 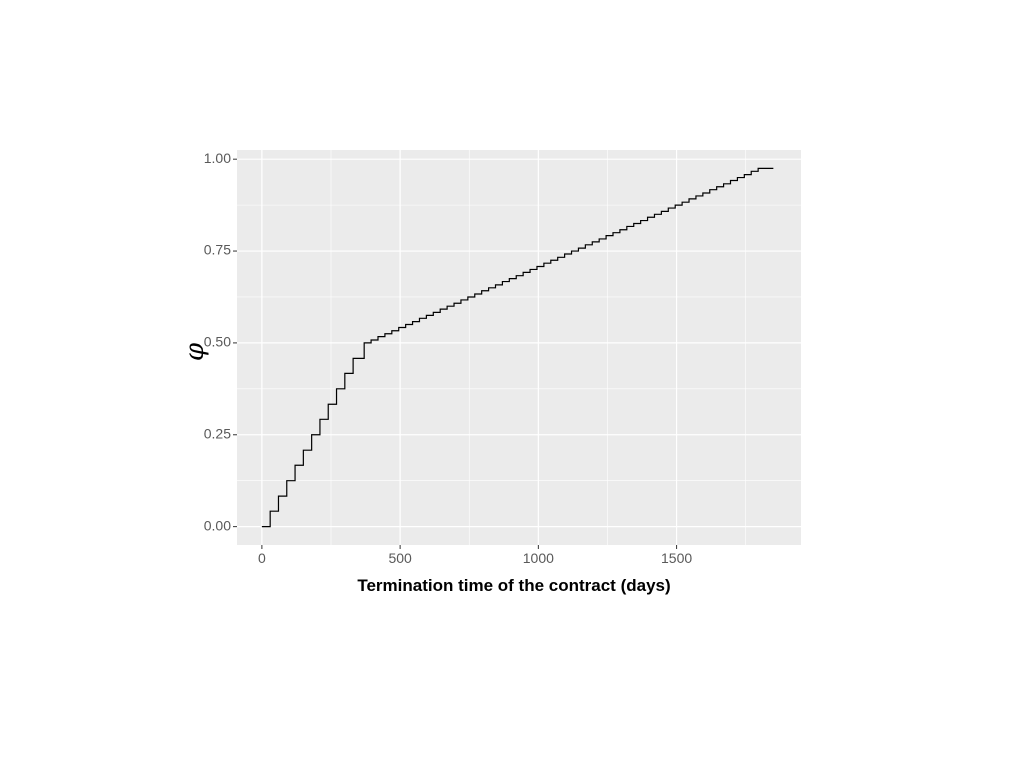 I want to click on x-tick-label: 1000, so click(x=538, y=558).